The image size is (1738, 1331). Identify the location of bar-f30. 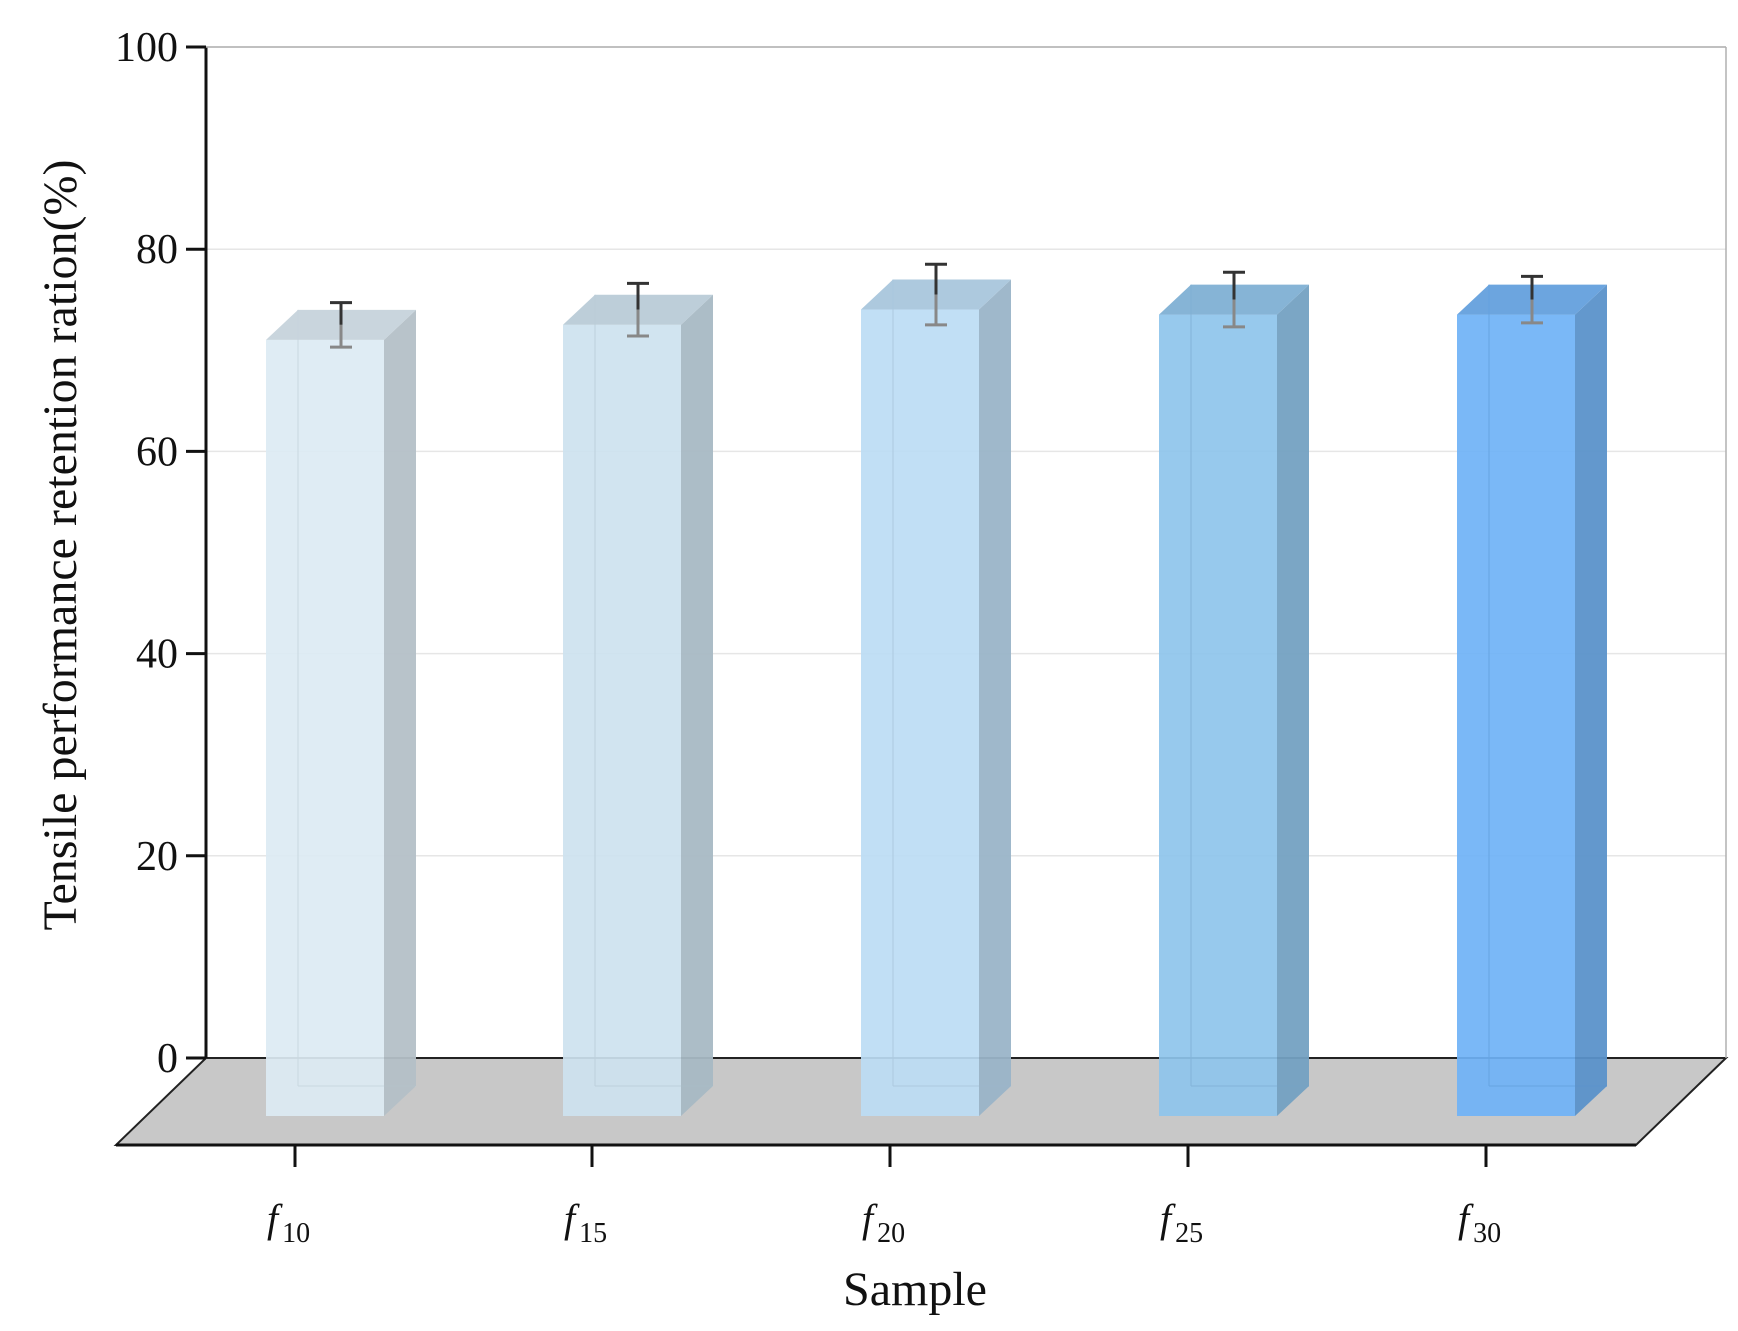
(1532, 695).